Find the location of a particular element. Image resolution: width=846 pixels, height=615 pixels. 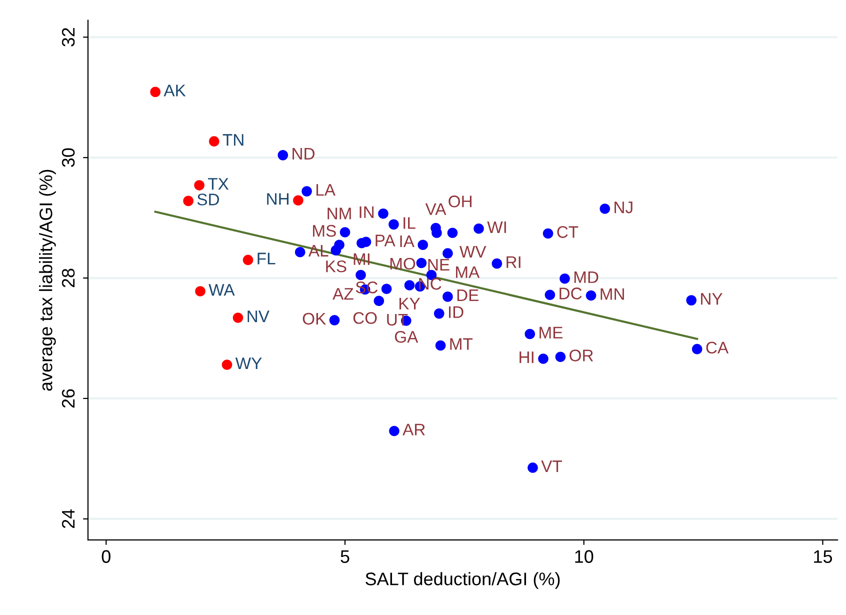

x-tick-label: 5 is located at coordinates (345, 556).